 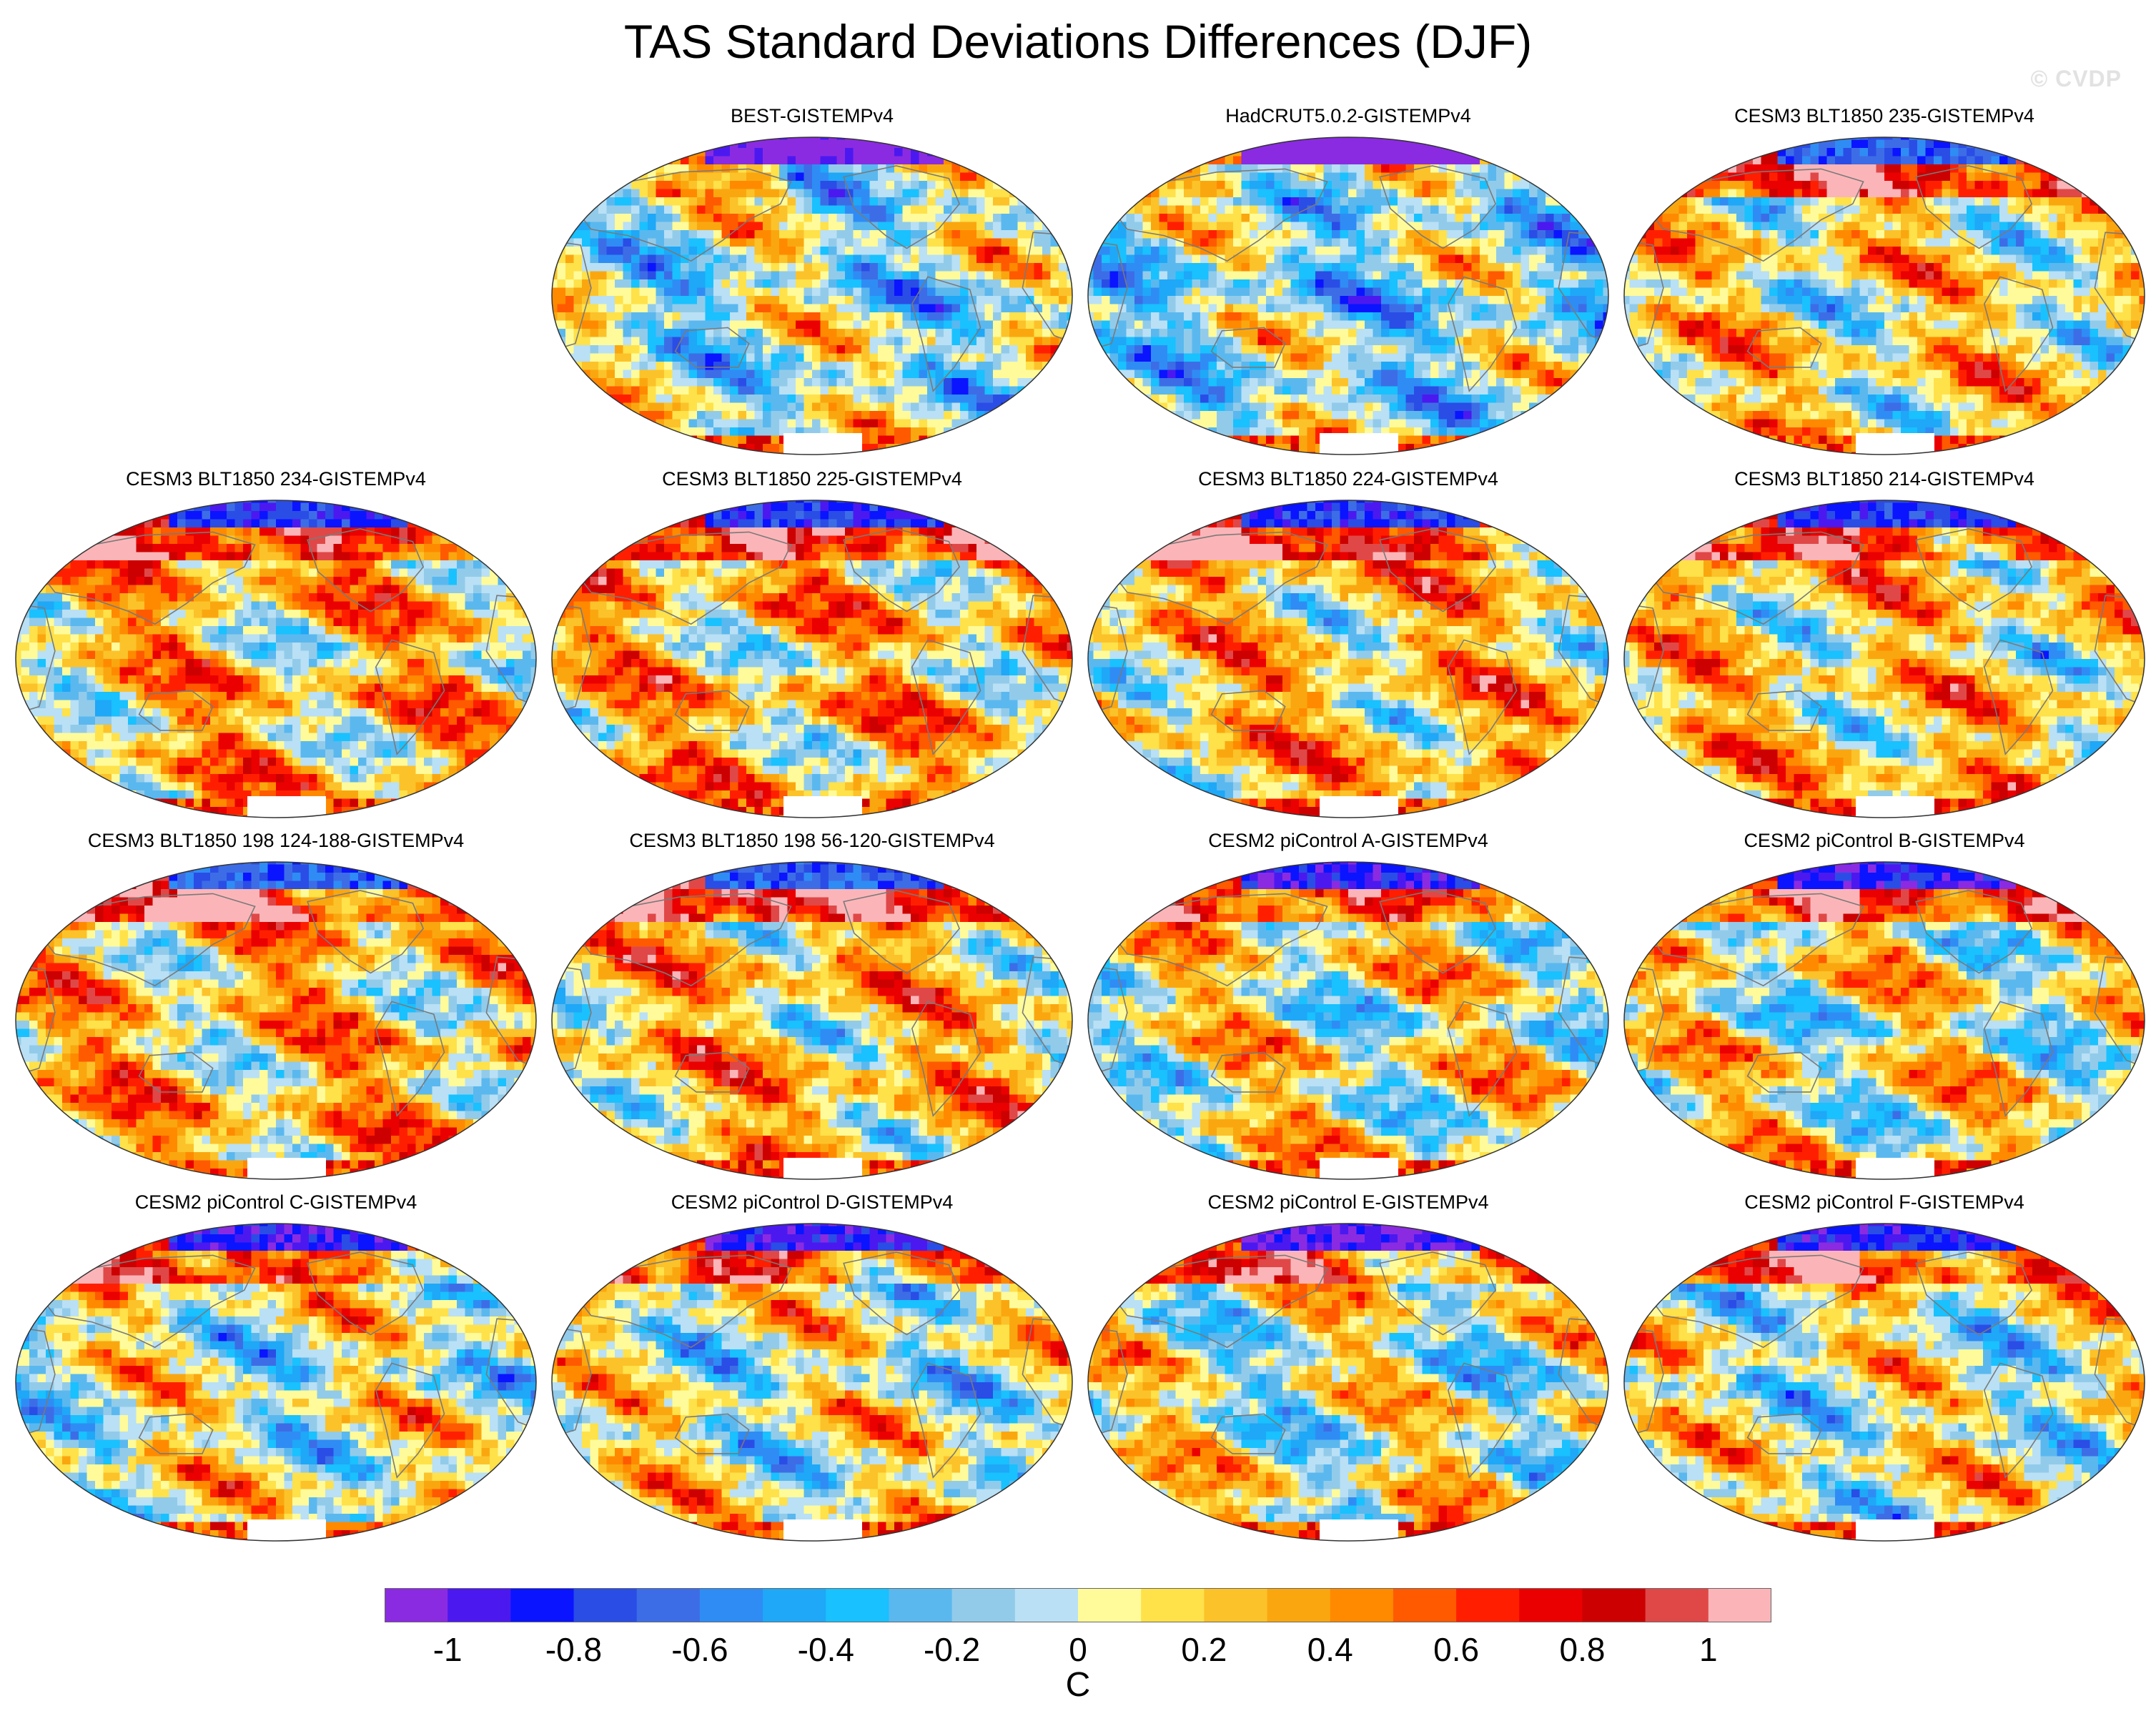 I want to click on map-panel: CESM2 piControl D-GISTEMPv4, so click(x=812, y=1368).